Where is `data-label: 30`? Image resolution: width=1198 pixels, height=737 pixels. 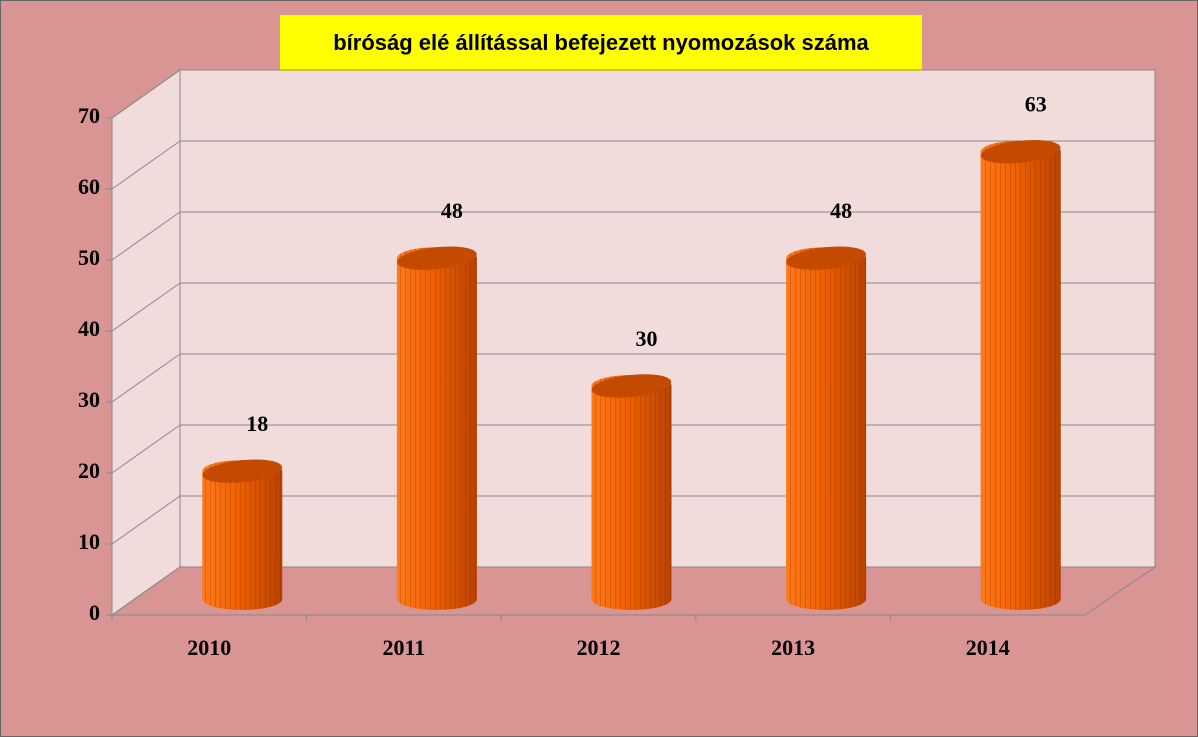
data-label: 30 is located at coordinates (647, 338).